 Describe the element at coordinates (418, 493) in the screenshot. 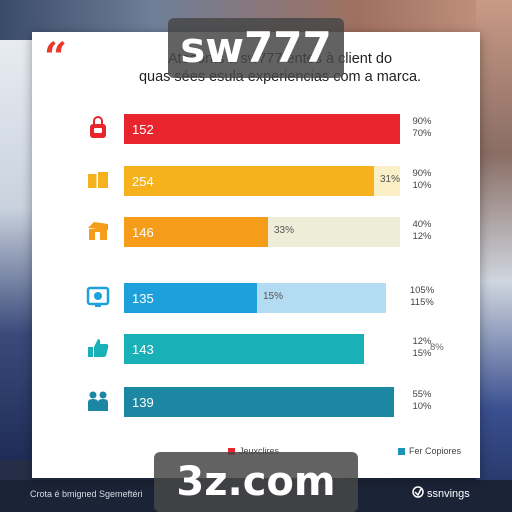

I see `brand-logo-icon` at that location.